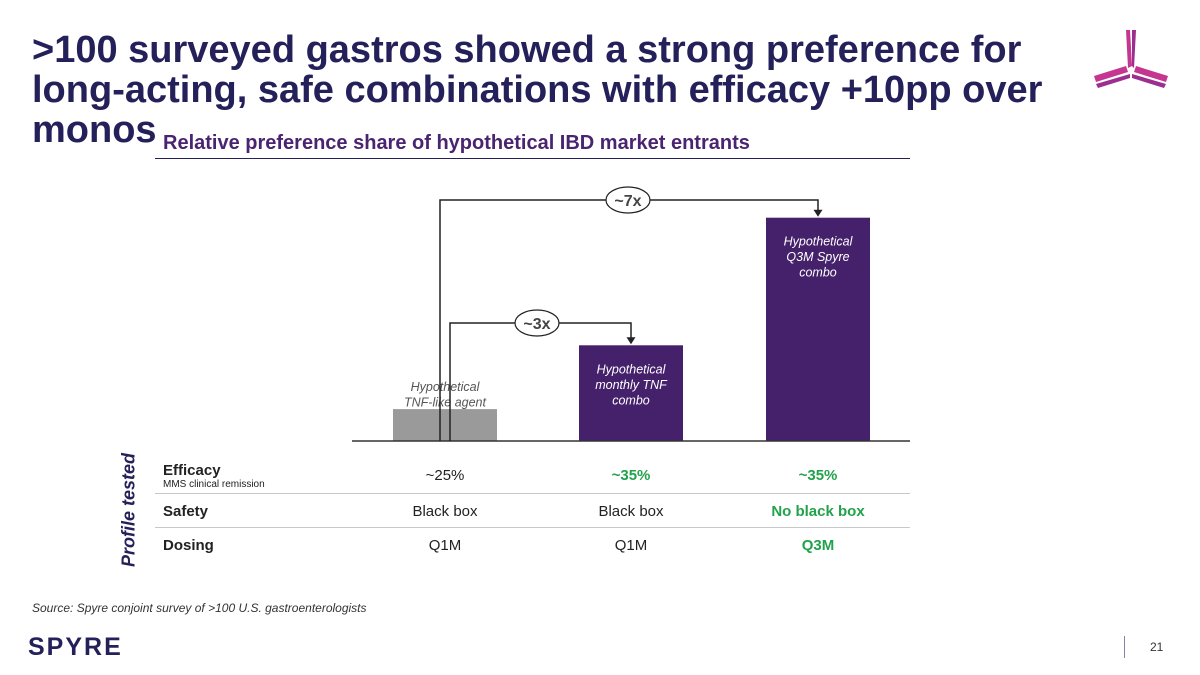 The image size is (1200, 675). Describe the element at coordinates (818, 511) in the screenshot. I see `table-cell: No black box` at that location.